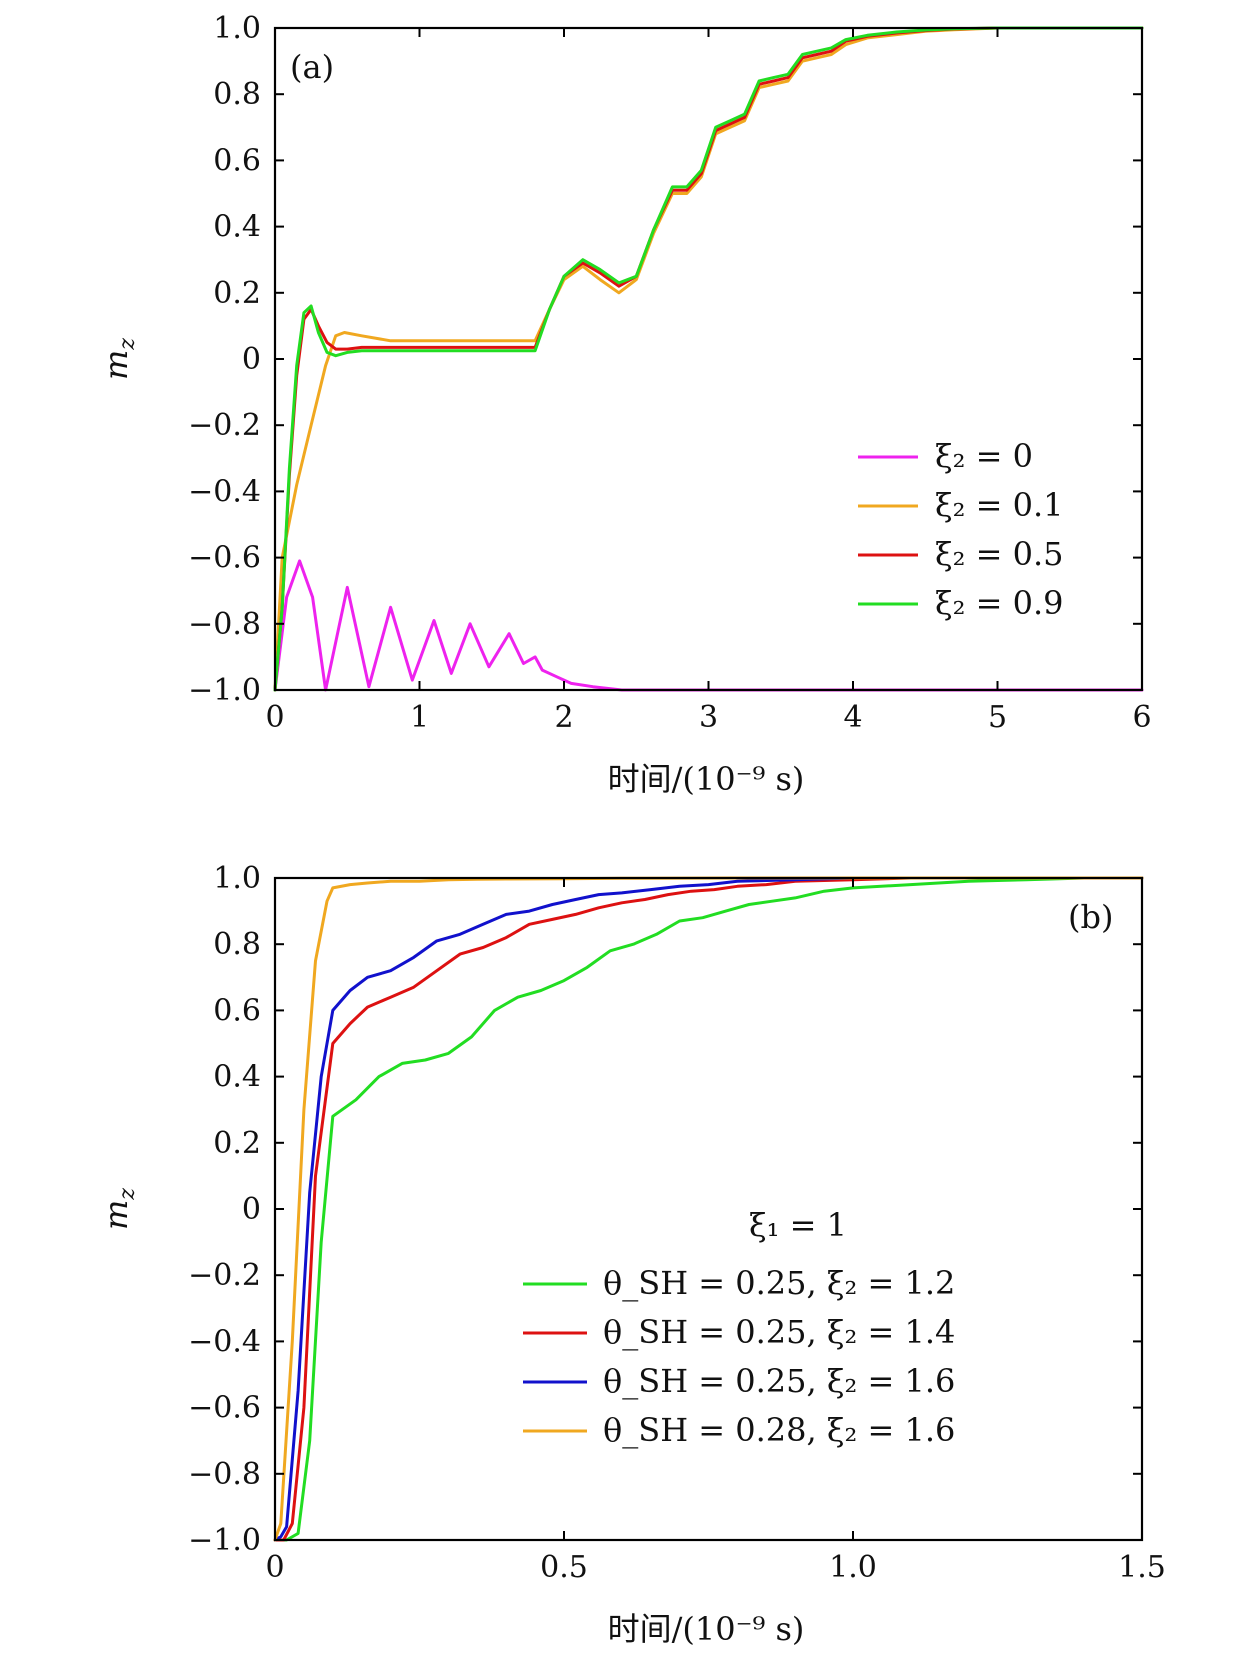  What do you see at coordinates (853, 1567) in the screenshot?
I see `panel-b-xtick-label: 1.0` at bounding box center [853, 1567].